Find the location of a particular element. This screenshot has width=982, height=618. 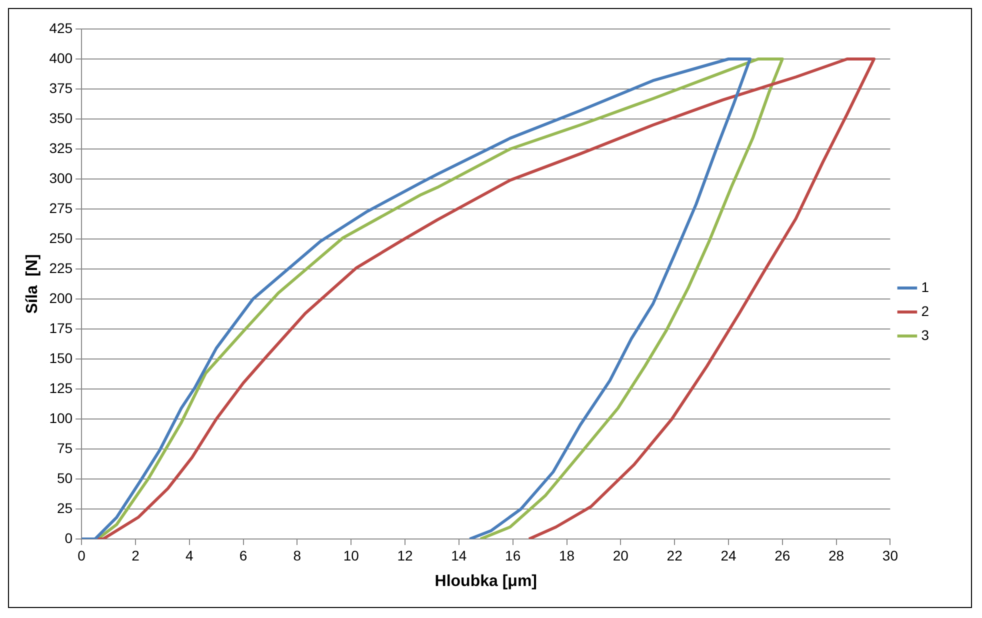

y-tick-label: 275 is located at coordinates (61, 208).